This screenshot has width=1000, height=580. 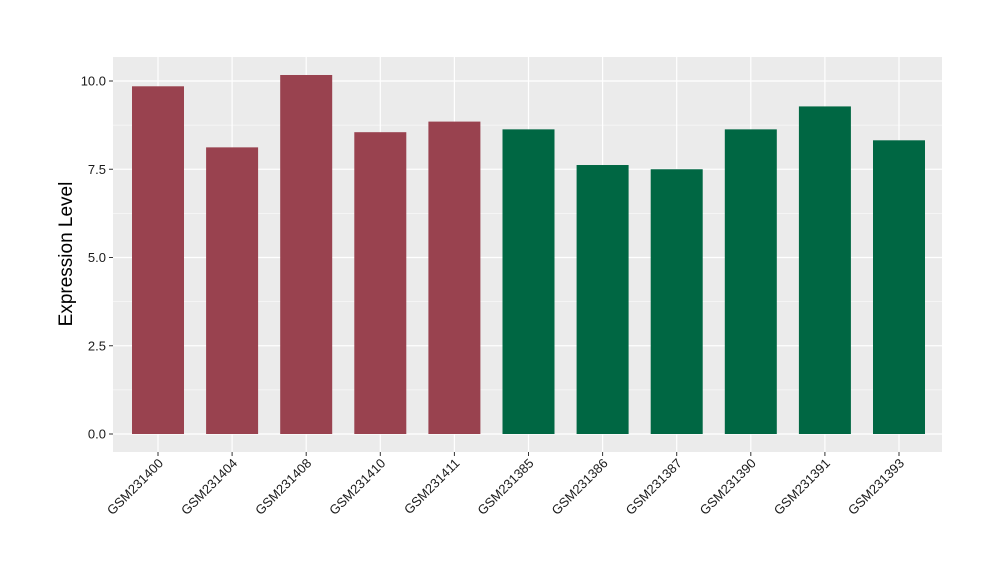 I want to click on bar-GSM231408, so click(x=306, y=254).